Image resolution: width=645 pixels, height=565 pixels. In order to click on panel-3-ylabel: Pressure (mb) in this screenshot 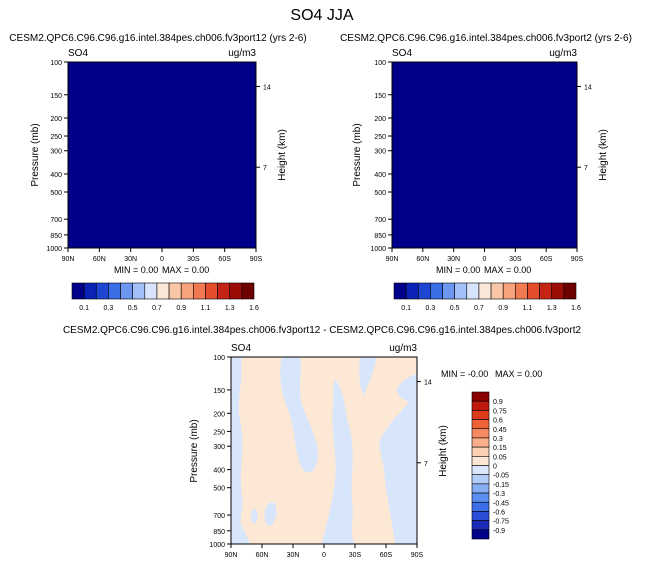, I will do `click(194, 450)`.